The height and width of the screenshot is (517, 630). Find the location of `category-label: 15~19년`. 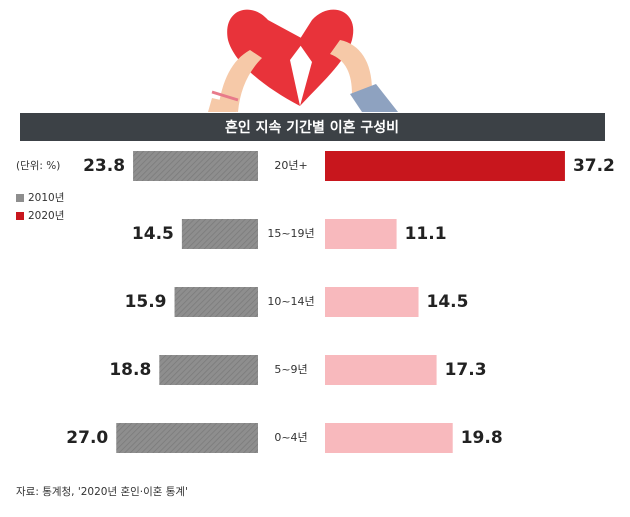

category-label: 15~19년 is located at coordinates (290, 233).